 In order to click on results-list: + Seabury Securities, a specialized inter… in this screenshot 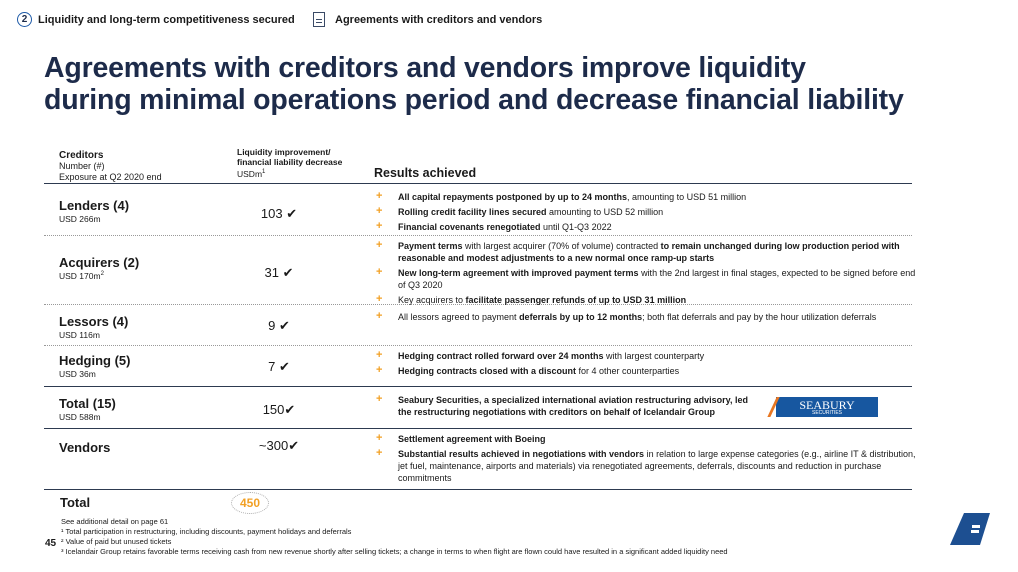, I will do `click(566, 407)`.